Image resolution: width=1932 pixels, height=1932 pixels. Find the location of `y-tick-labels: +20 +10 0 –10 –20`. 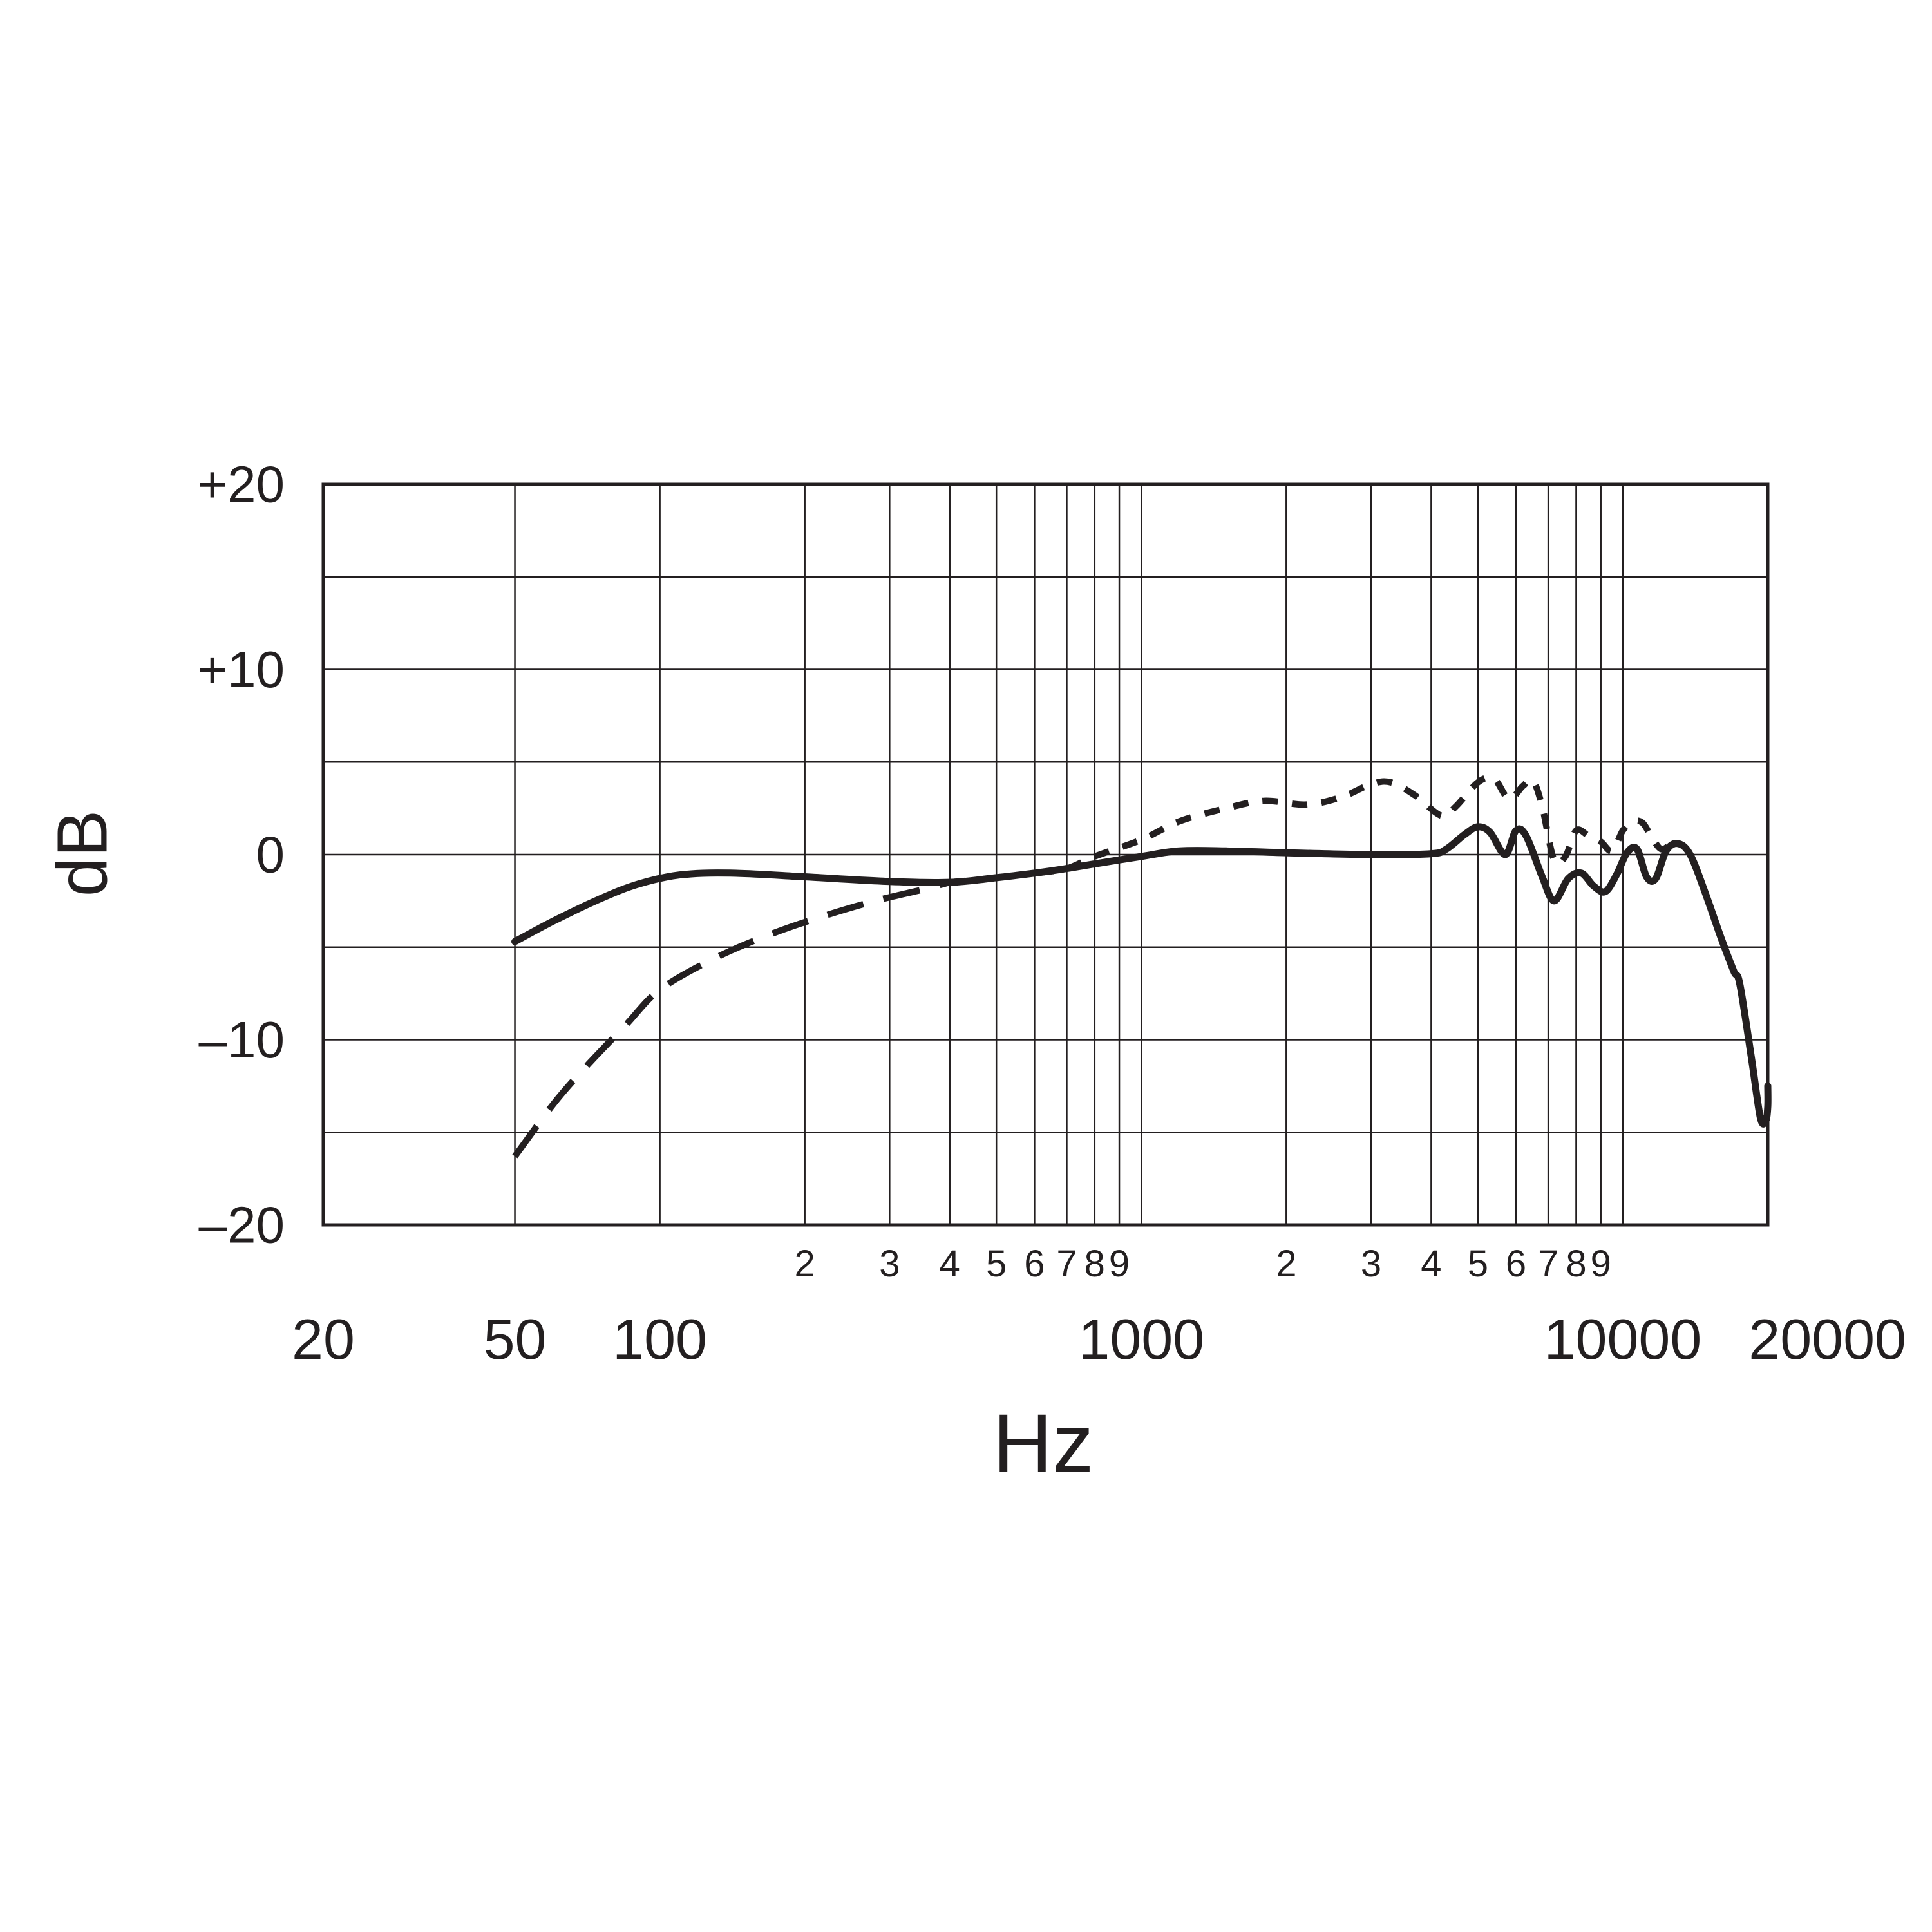

y-tick-labels: +20 +10 0 –10 –20 is located at coordinates (241, 855).